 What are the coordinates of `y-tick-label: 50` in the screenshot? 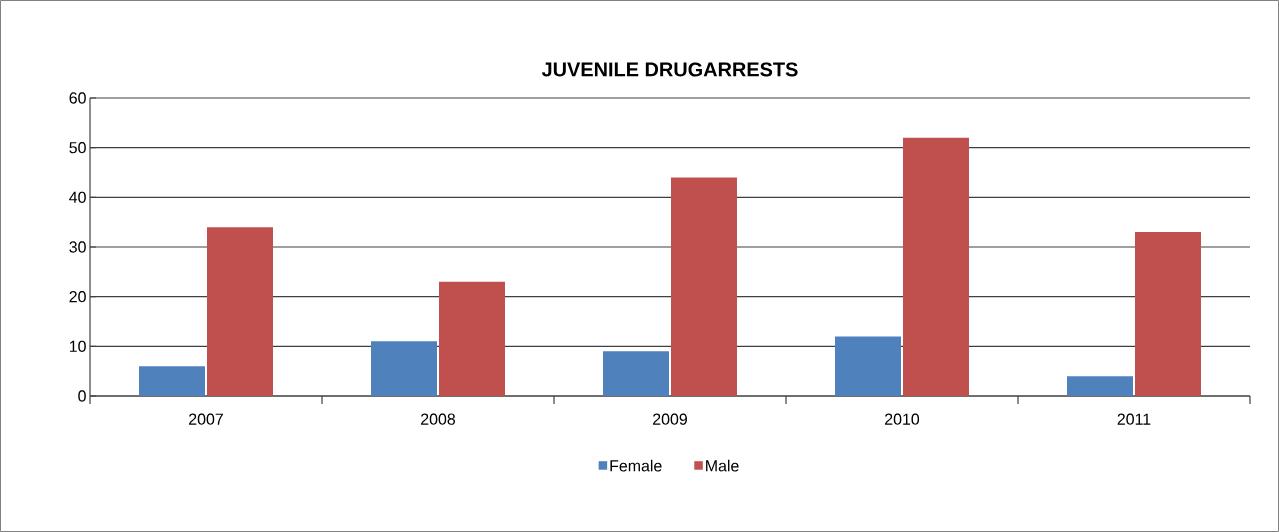 It's located at (77, 148).